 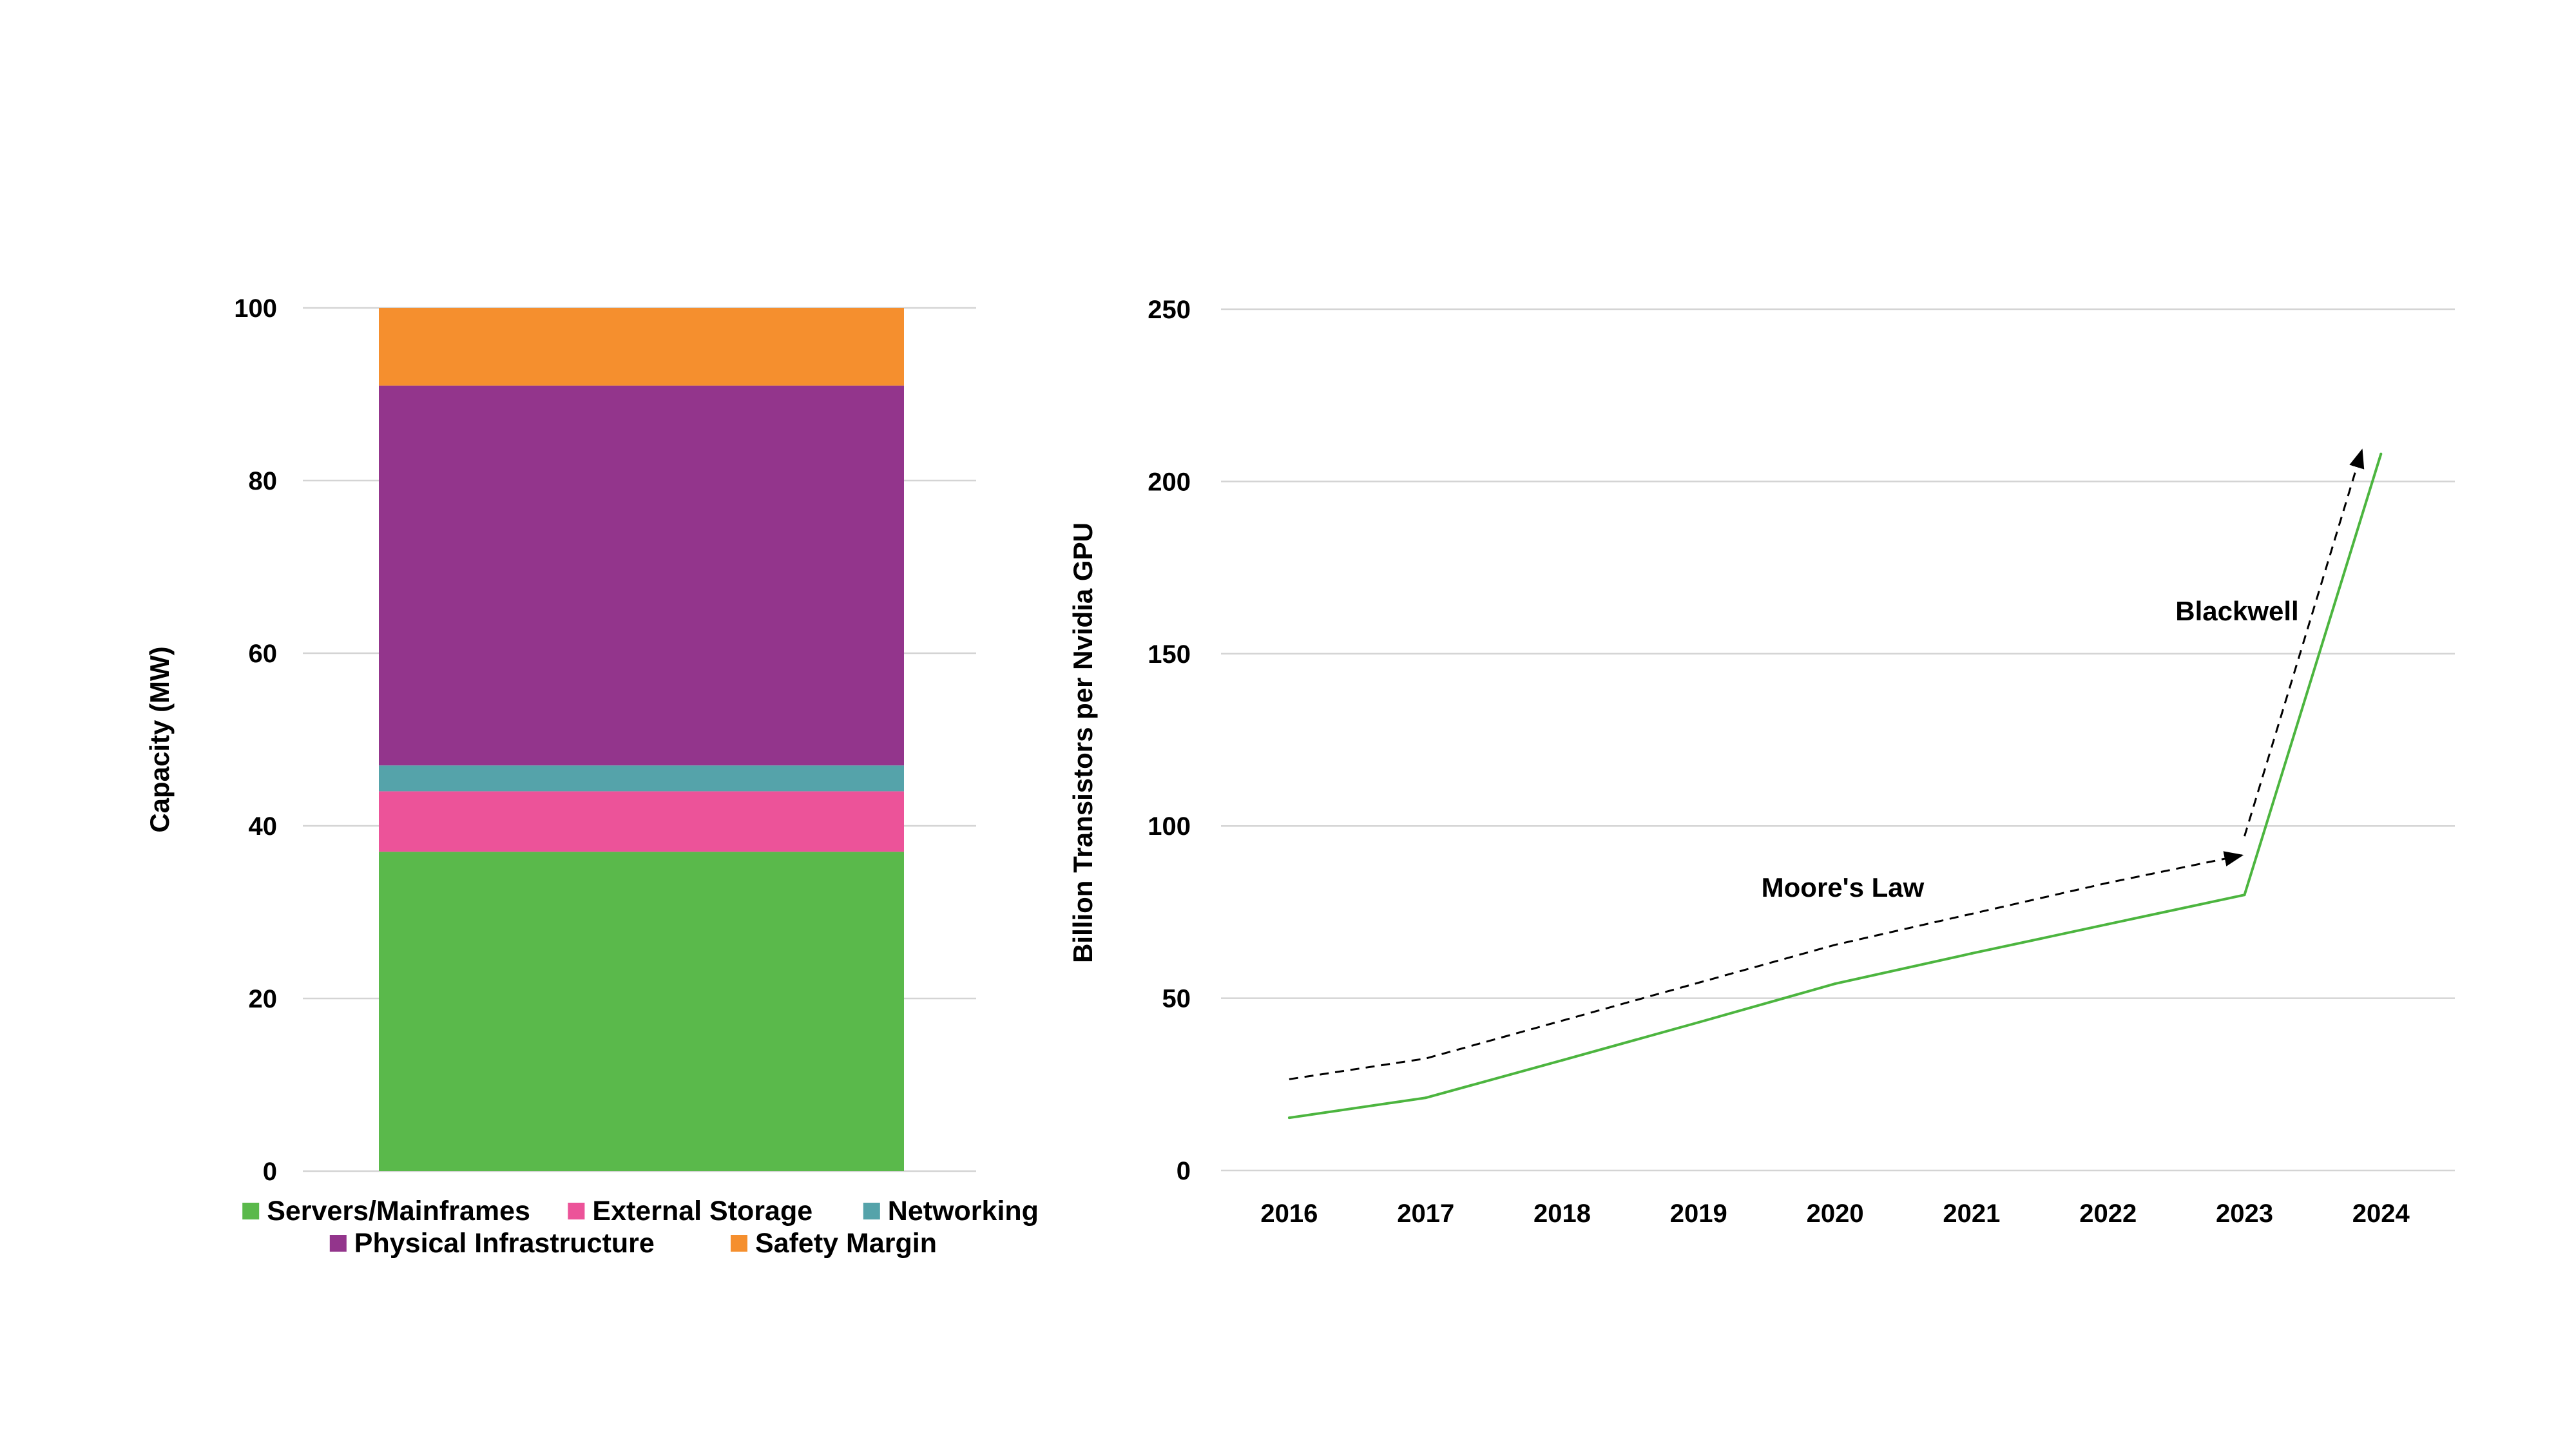 What do you see at coordinates (2031, 749) in the screenshot?
I see `trend-annotations: Moore's Law Blackwell` at bounding box center [2031, 749].